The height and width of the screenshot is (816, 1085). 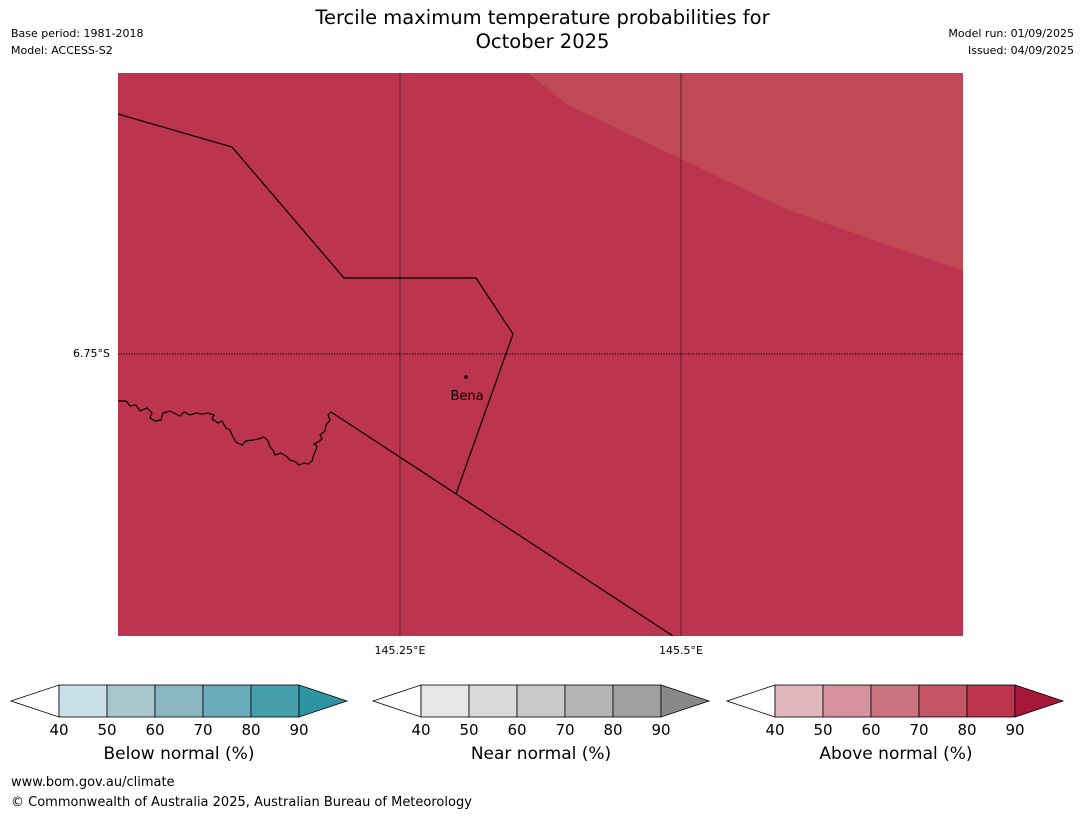 What do you see at coordinates (1011, 33) in the screenshot?
I see `model-run-text: Model run: 01/09/2025` at bounding box center [1011, 33].